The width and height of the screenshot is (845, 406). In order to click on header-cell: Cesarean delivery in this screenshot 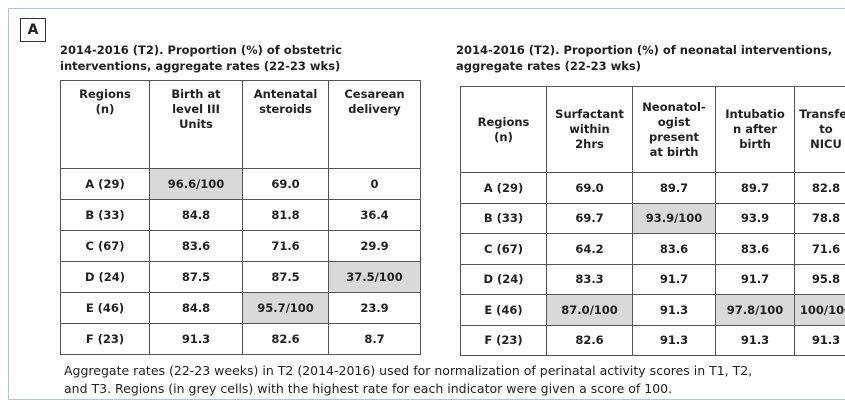, I will do `click(374, 124)`.